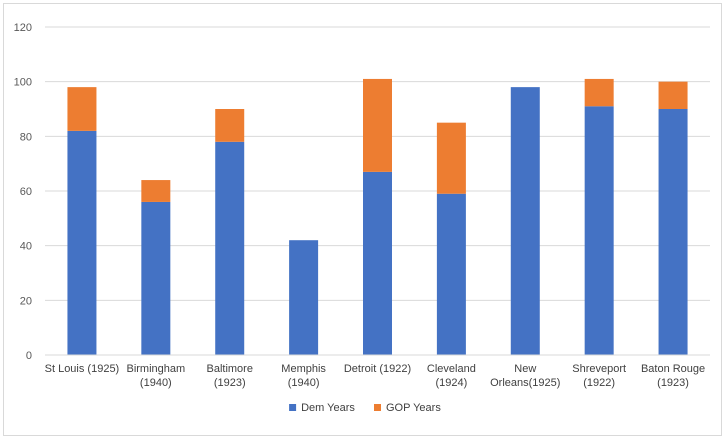 Image resolution: width=726 pixels, height=440 pixels. I want to click on y-tick-label: 60, so click(26, 192).